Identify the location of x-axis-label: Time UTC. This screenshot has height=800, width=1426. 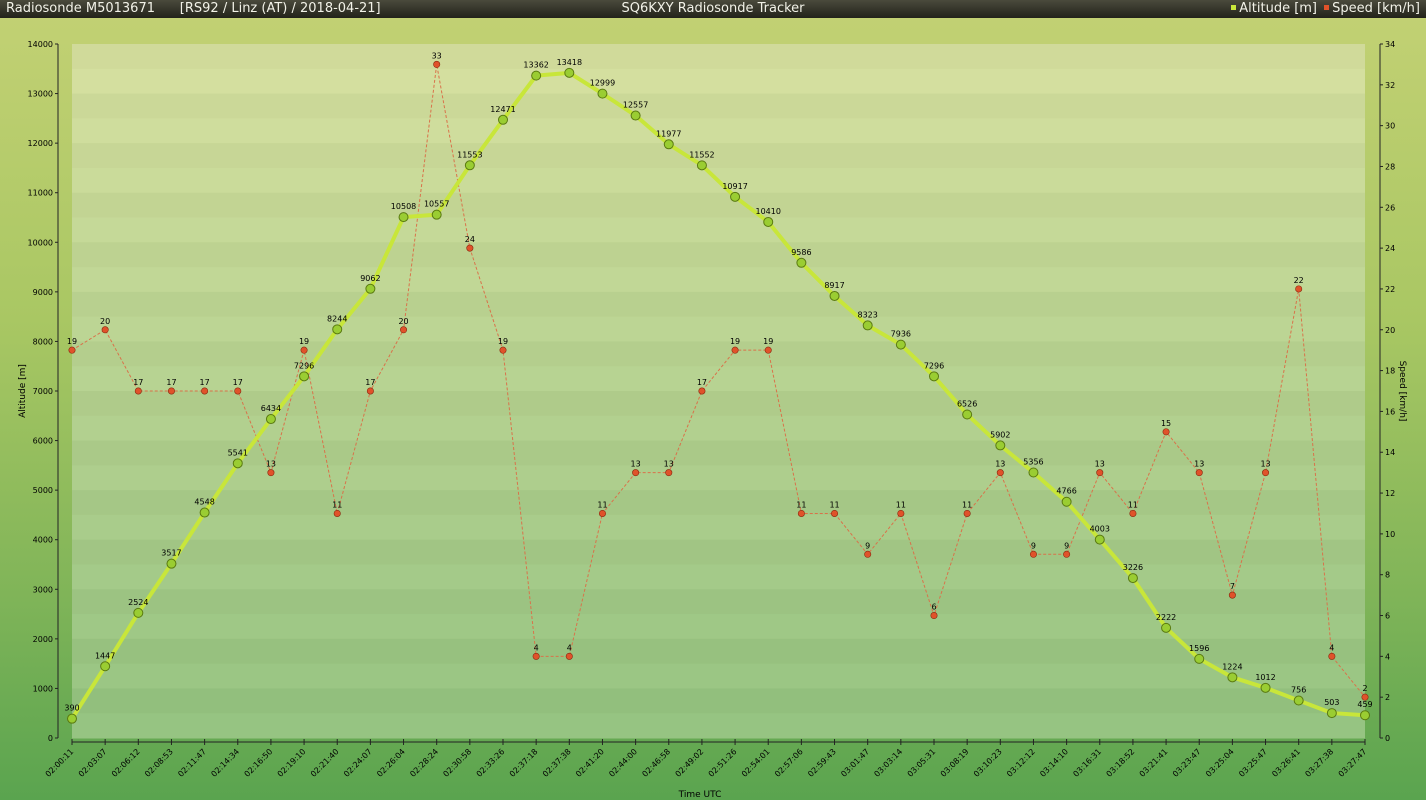
(700, 795).